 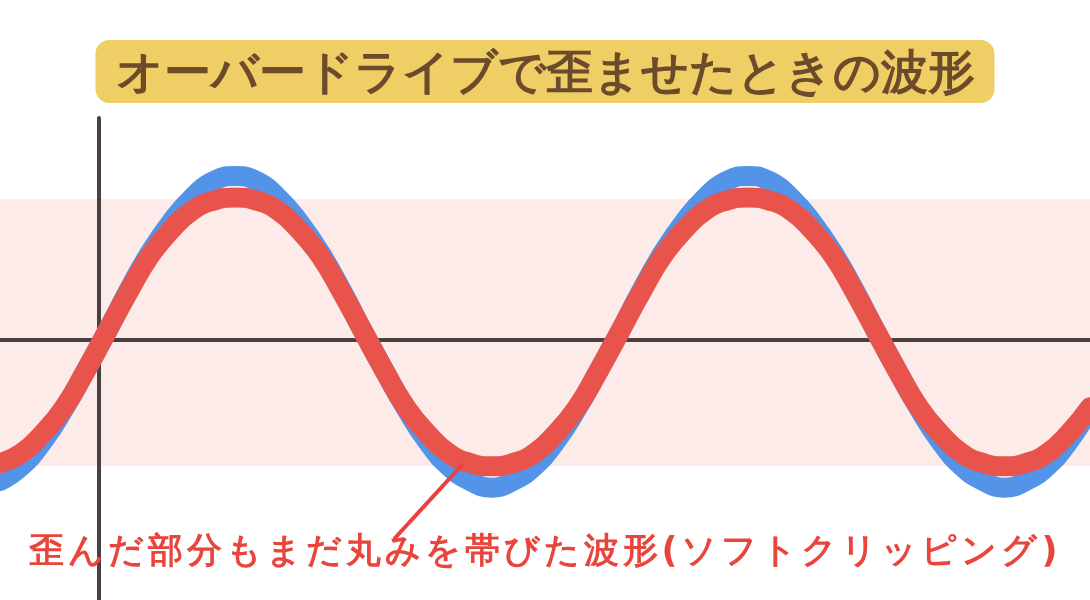 What do you see at coordinates (545, 71) in the screenshot?
I see `chart-title: オーバードライブで歪ませたときの波形` at bounding box center [545, 71].